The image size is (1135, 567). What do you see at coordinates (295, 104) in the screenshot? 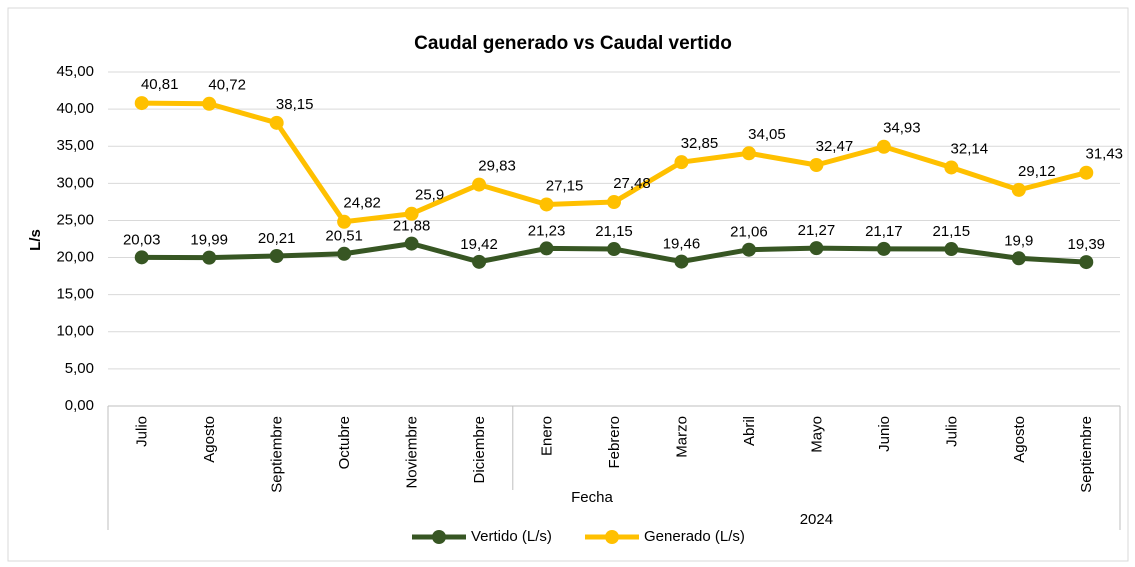
I see `data-label: 38,15` at bounding box center [295, 104].